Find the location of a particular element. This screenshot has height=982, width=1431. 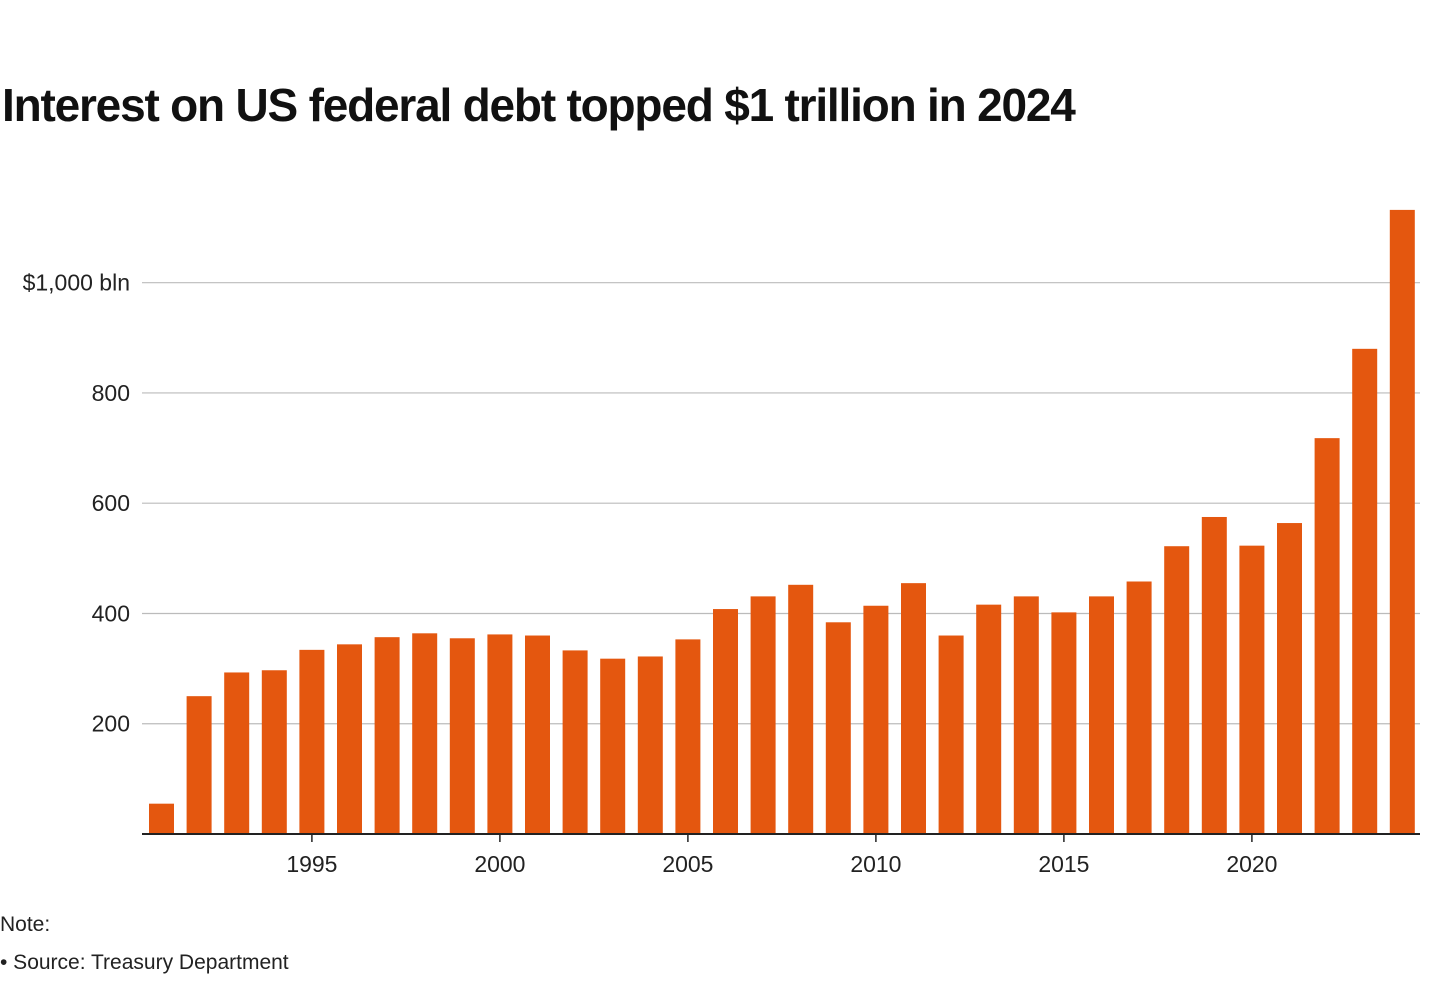

y-tick-label: 200 is located at coordinates (111, 724).